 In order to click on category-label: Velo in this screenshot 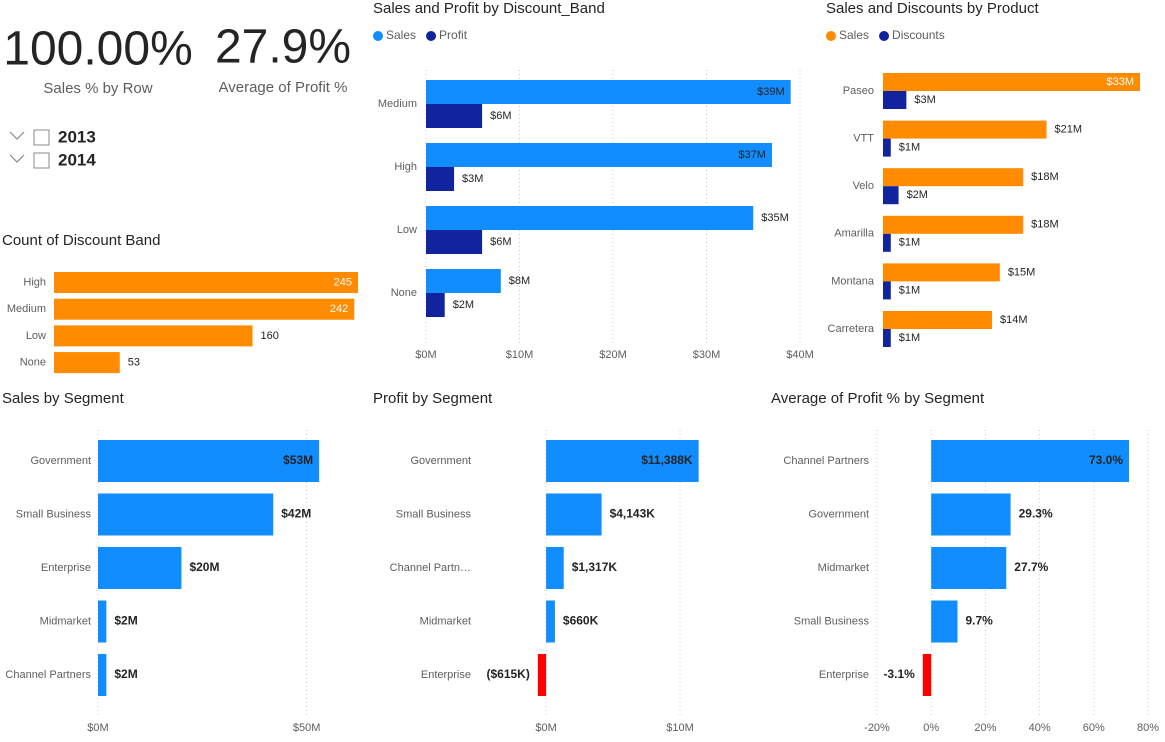, I will do `click(863, 186)`.